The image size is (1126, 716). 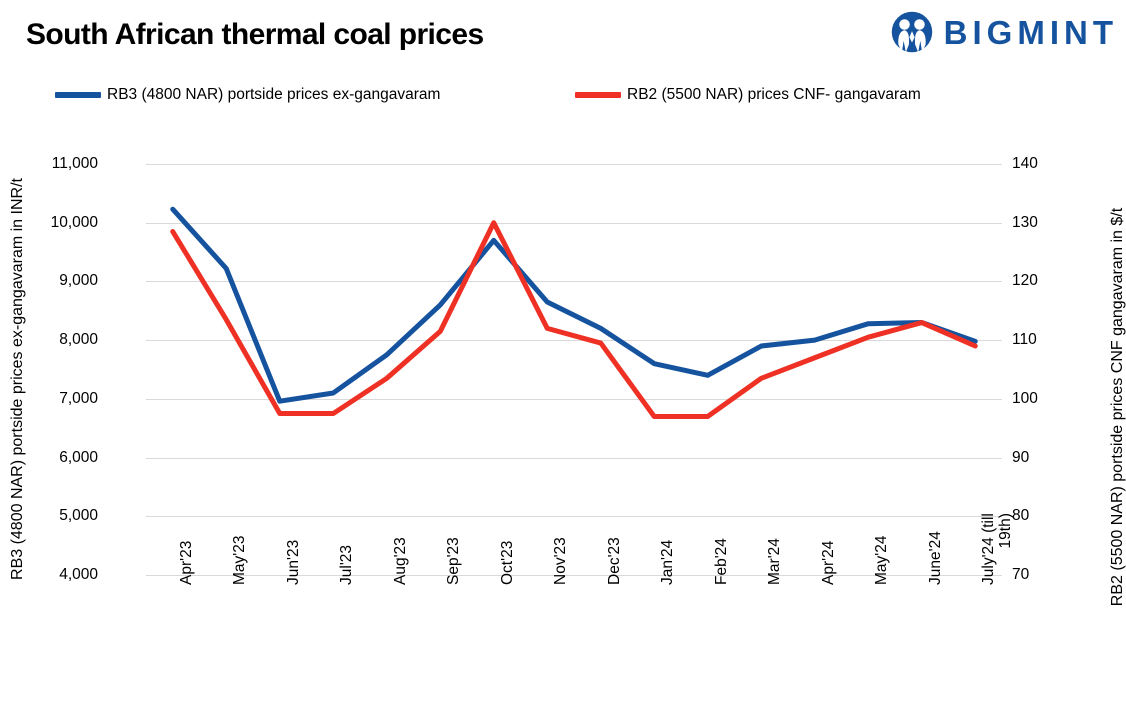 I want to click on axis-tick-label: 10,000, so click(x=74, y=222).